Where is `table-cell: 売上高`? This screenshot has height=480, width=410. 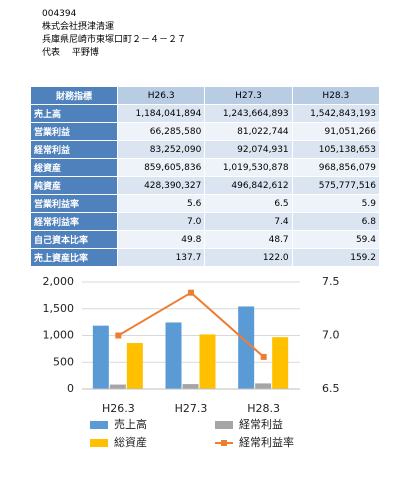
table-cell: 売上高 is located at coordinates (74, 113).